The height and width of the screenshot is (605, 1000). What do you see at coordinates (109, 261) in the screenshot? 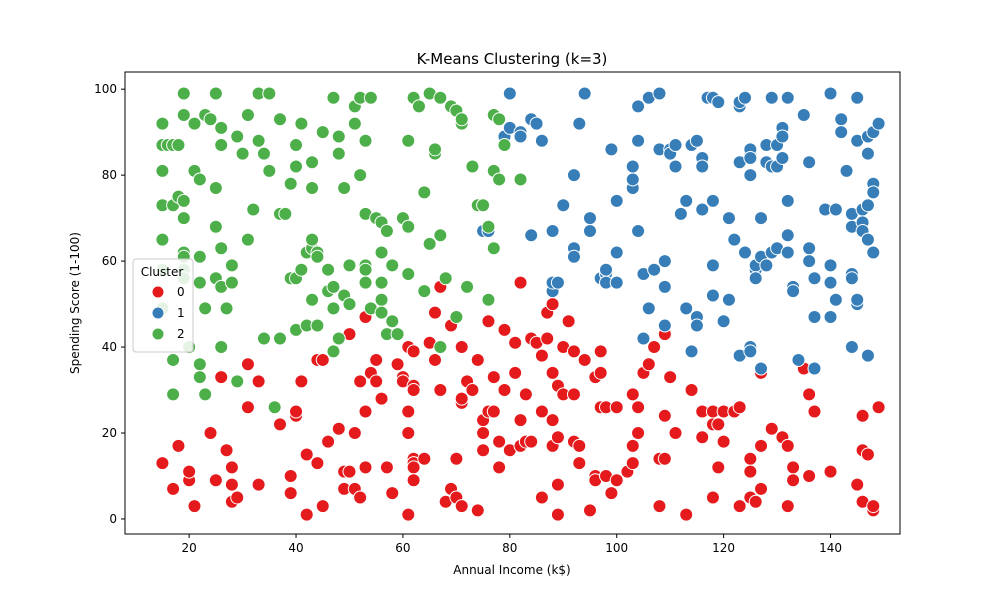
I see `y-tick-label: 60` at bounding box center [109, 261].